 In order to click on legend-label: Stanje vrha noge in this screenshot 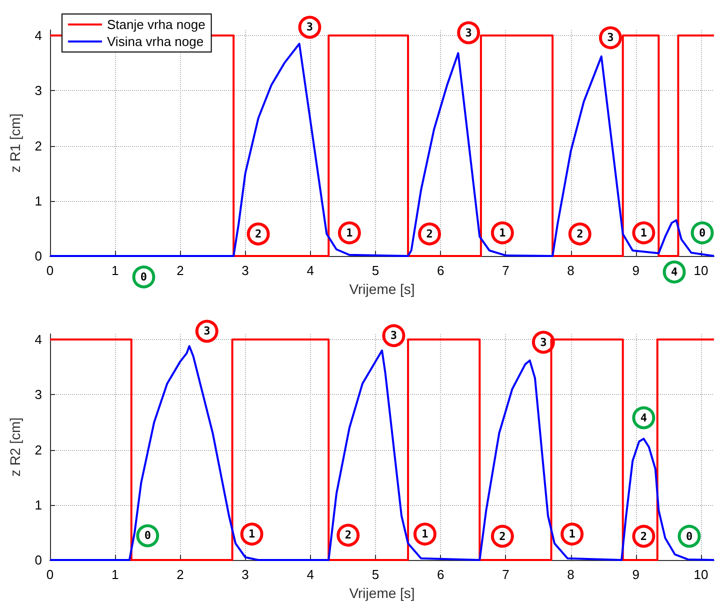, I will do `click(156, 24)`.